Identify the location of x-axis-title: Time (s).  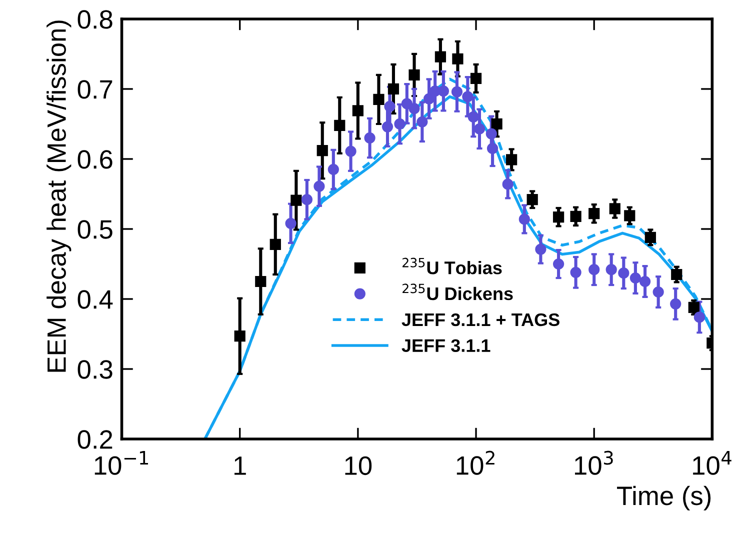
(664, 498).